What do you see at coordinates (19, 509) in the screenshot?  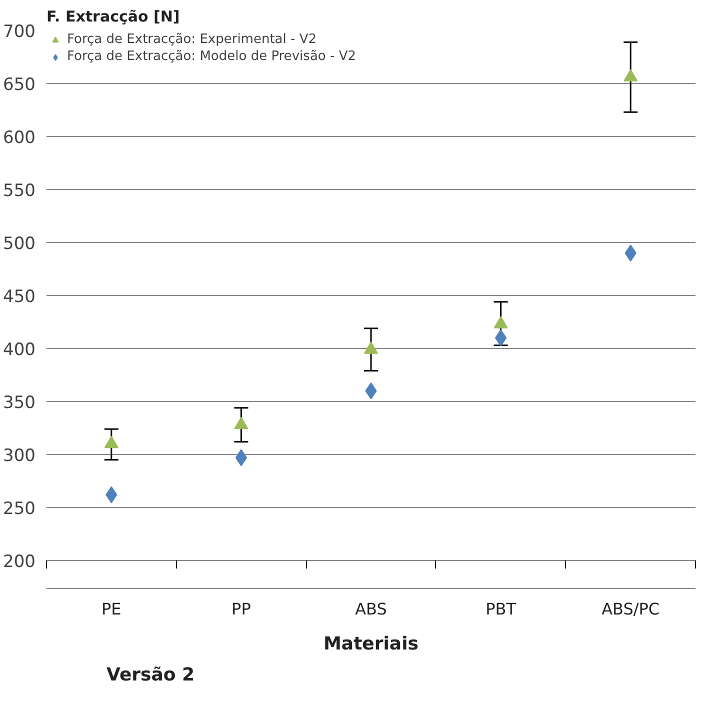 I see `y-tick-label: 250` at bounding box center [19, 509].